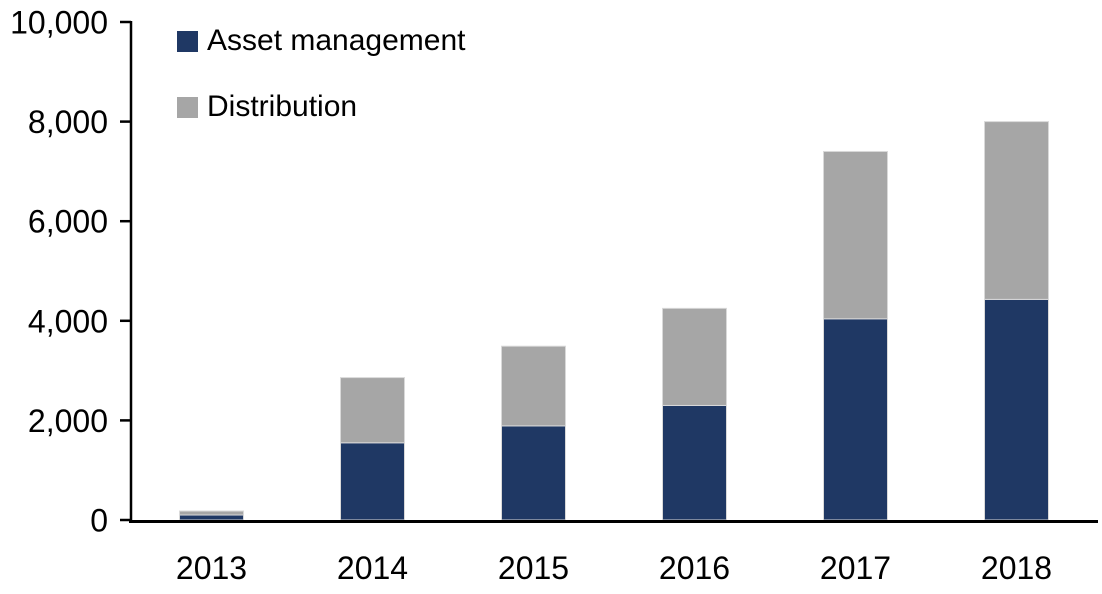 This screenshot has height=594, width=1102. What do you see at coordinates (187, 107) in the screenshot?
I see `distribution-swatch-icon` at bounding box center [187, 107].